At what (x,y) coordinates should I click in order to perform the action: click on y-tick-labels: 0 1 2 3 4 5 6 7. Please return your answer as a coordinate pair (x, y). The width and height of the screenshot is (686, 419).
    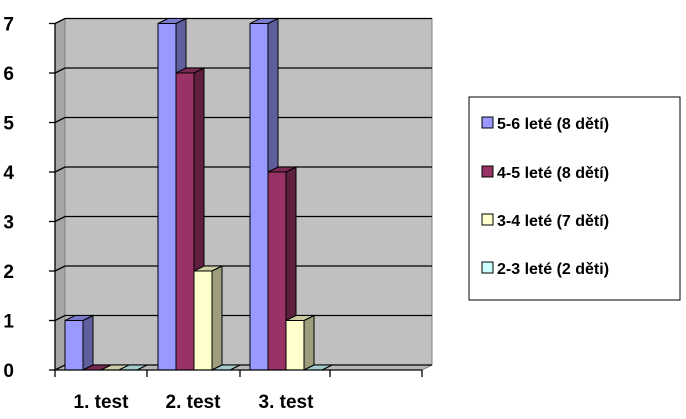
    Looking at the image, I should click on (8, 199).